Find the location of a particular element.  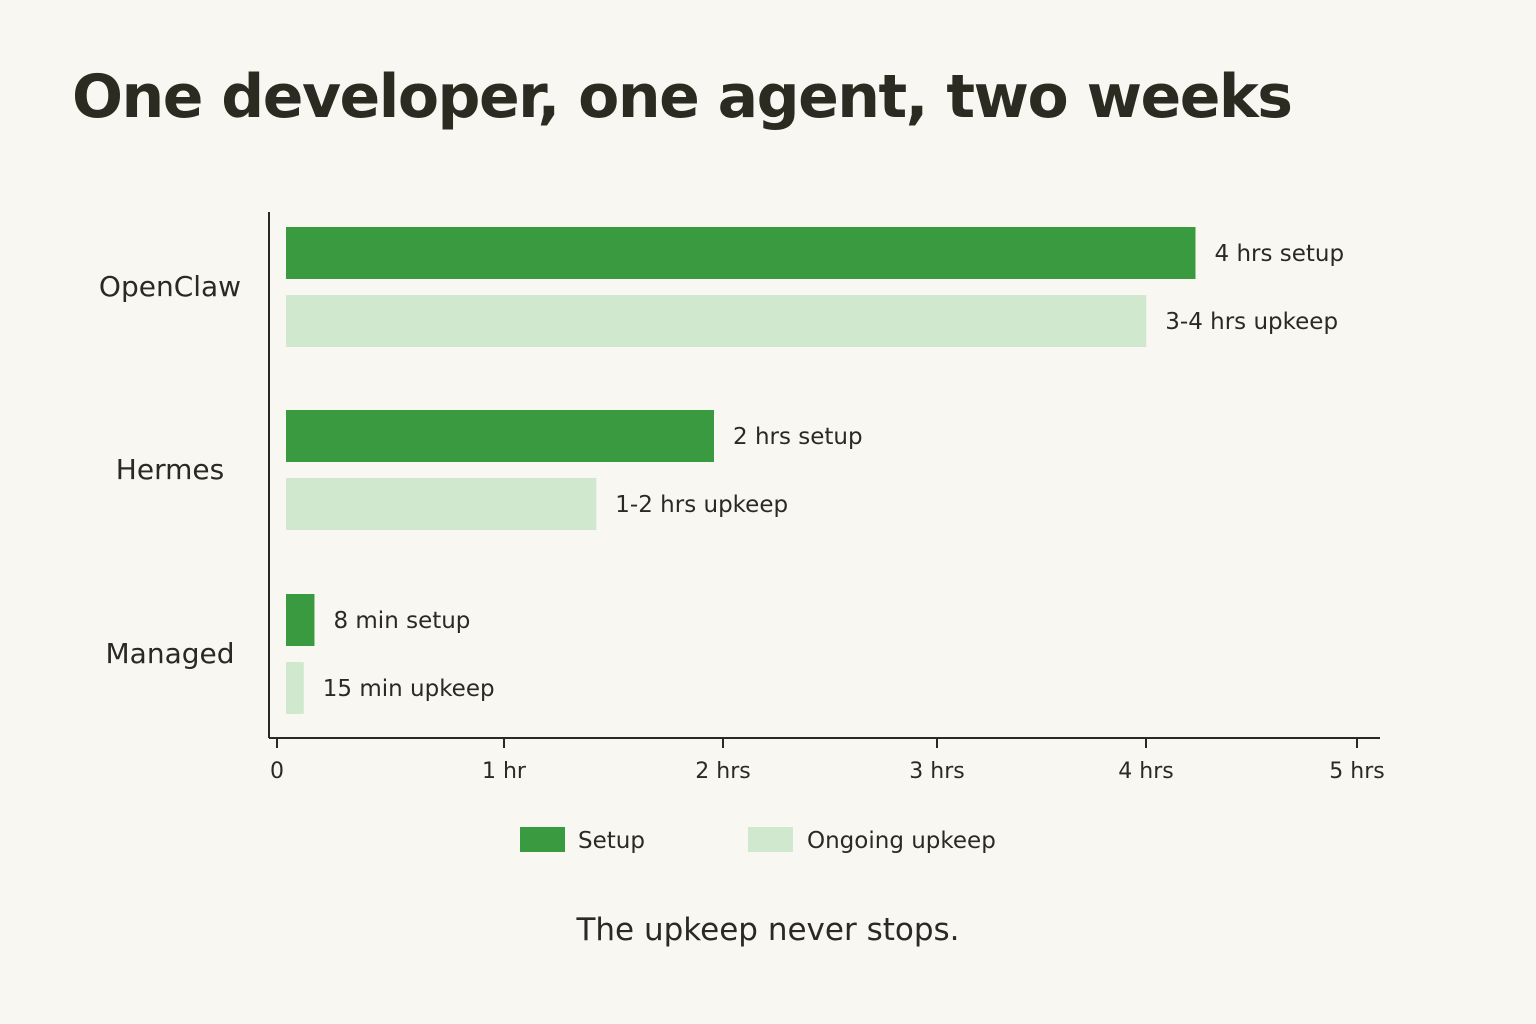

category-label: Managed is located at coordinates (170, 653).